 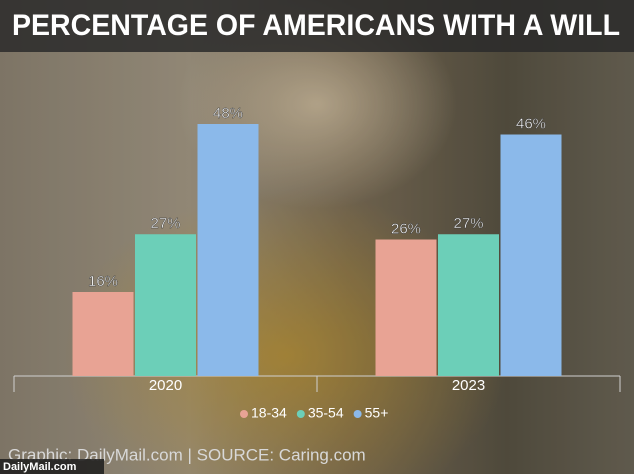 I want to click on title-bar, so click(x=317, y=26).